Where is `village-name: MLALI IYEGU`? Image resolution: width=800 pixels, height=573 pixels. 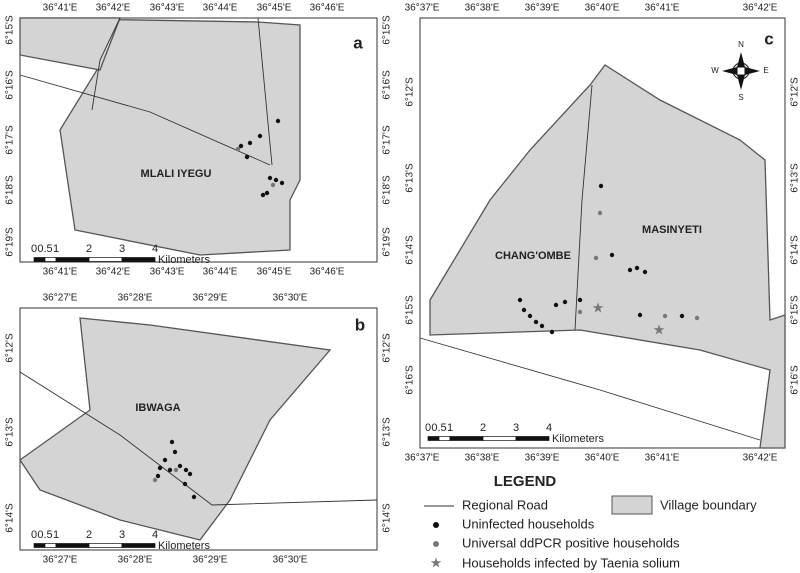 village-name: MLALI IYEGU is located at coordinates (176, 174).